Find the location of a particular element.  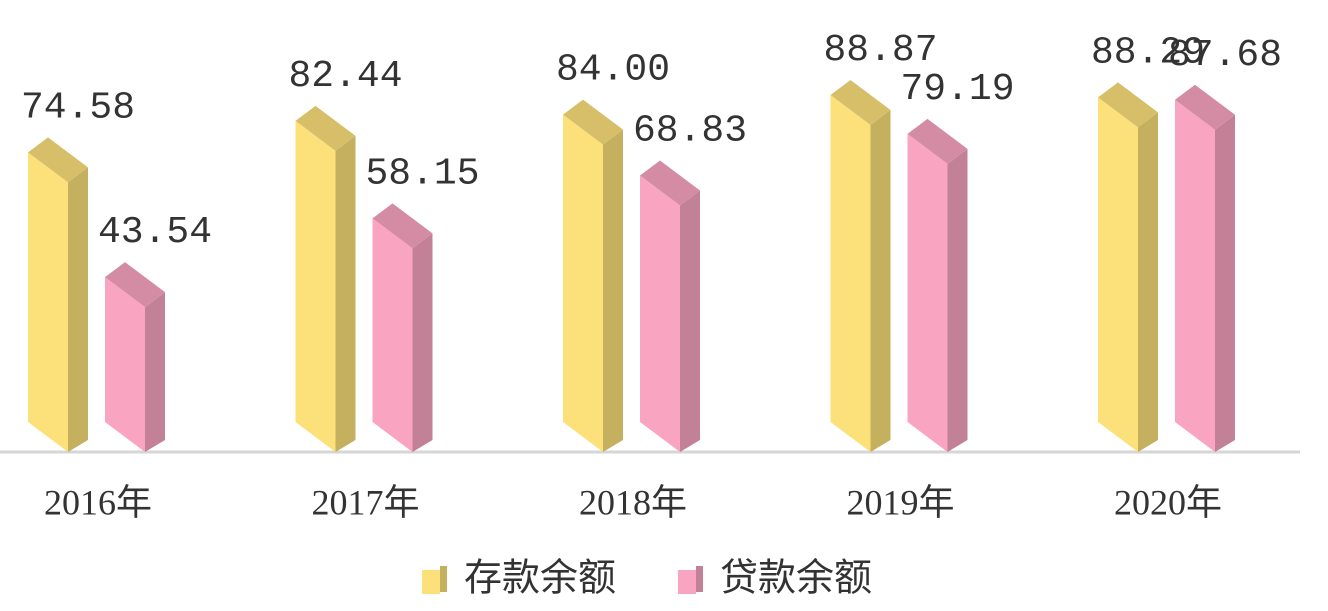

value-label: 82.44 is located at coordinates (345, 76).